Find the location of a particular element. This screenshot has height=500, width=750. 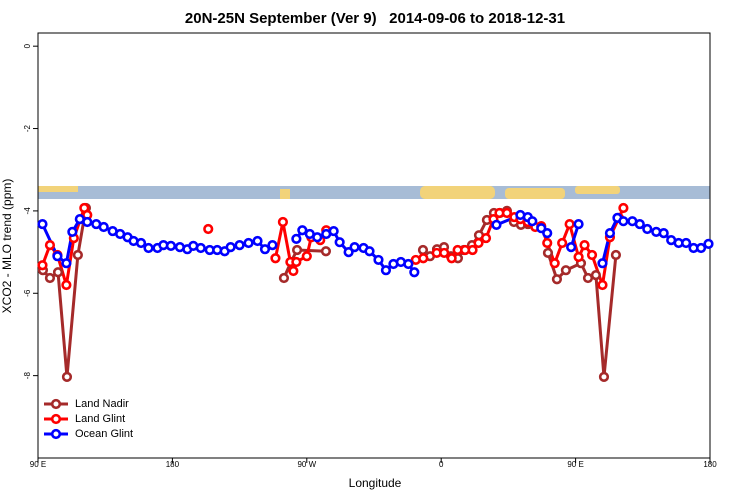

x-tick-label: 180 is located at coordinates (710, 464).